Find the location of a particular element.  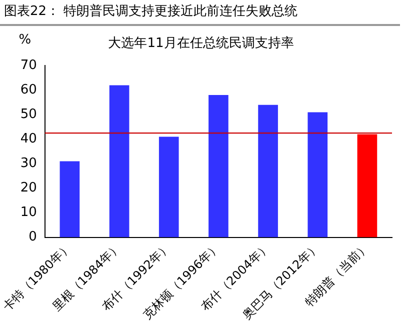

y-tick-label: 50 is located at coordinates (28, 114).